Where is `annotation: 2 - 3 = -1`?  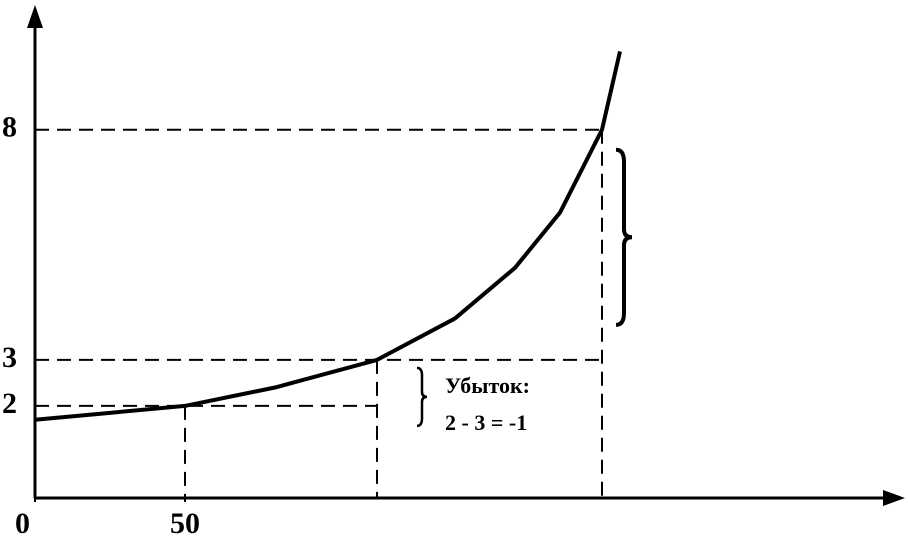 annotation: 2 - 3 = -1 is located at coordinates (486, 422).